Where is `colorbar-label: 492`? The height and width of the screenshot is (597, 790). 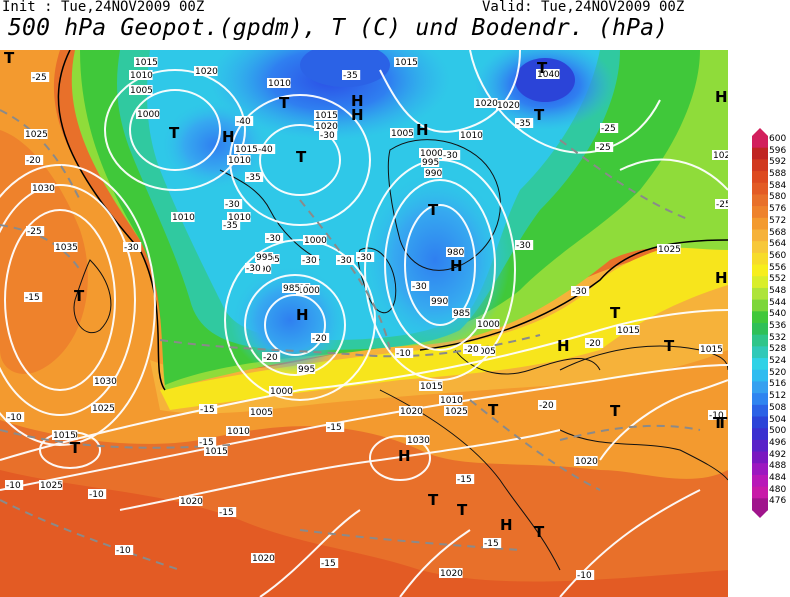 colorbar-label: 492 is located at coordinates (778, 454).